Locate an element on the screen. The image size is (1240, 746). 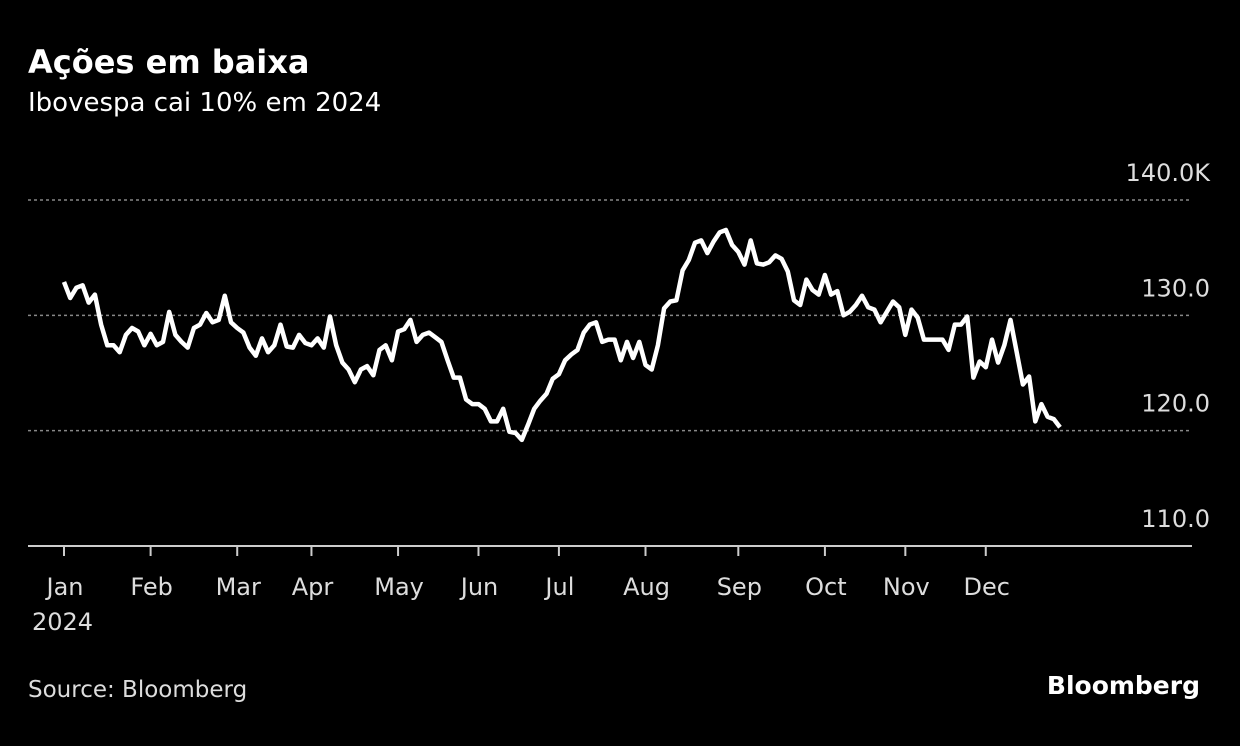
y-tick-label: 140.0K is located at coordinates (1169, 173).